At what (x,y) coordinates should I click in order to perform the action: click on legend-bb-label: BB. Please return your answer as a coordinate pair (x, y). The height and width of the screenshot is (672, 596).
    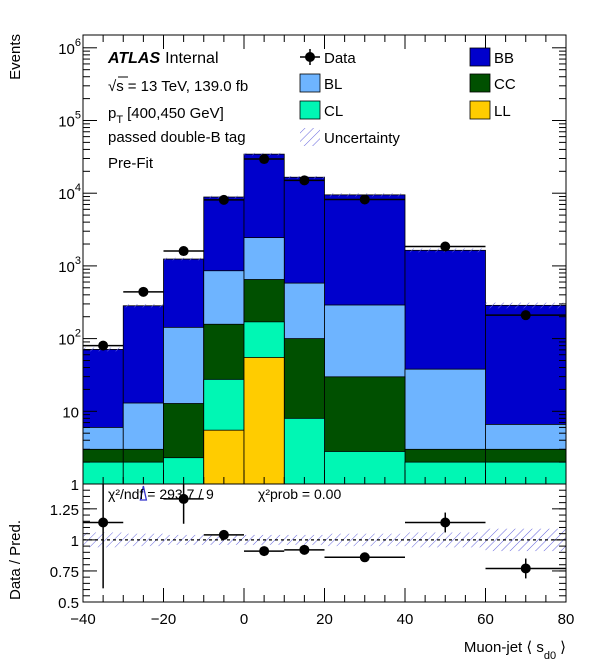
    Looking at the image, I should click on (504, 58).